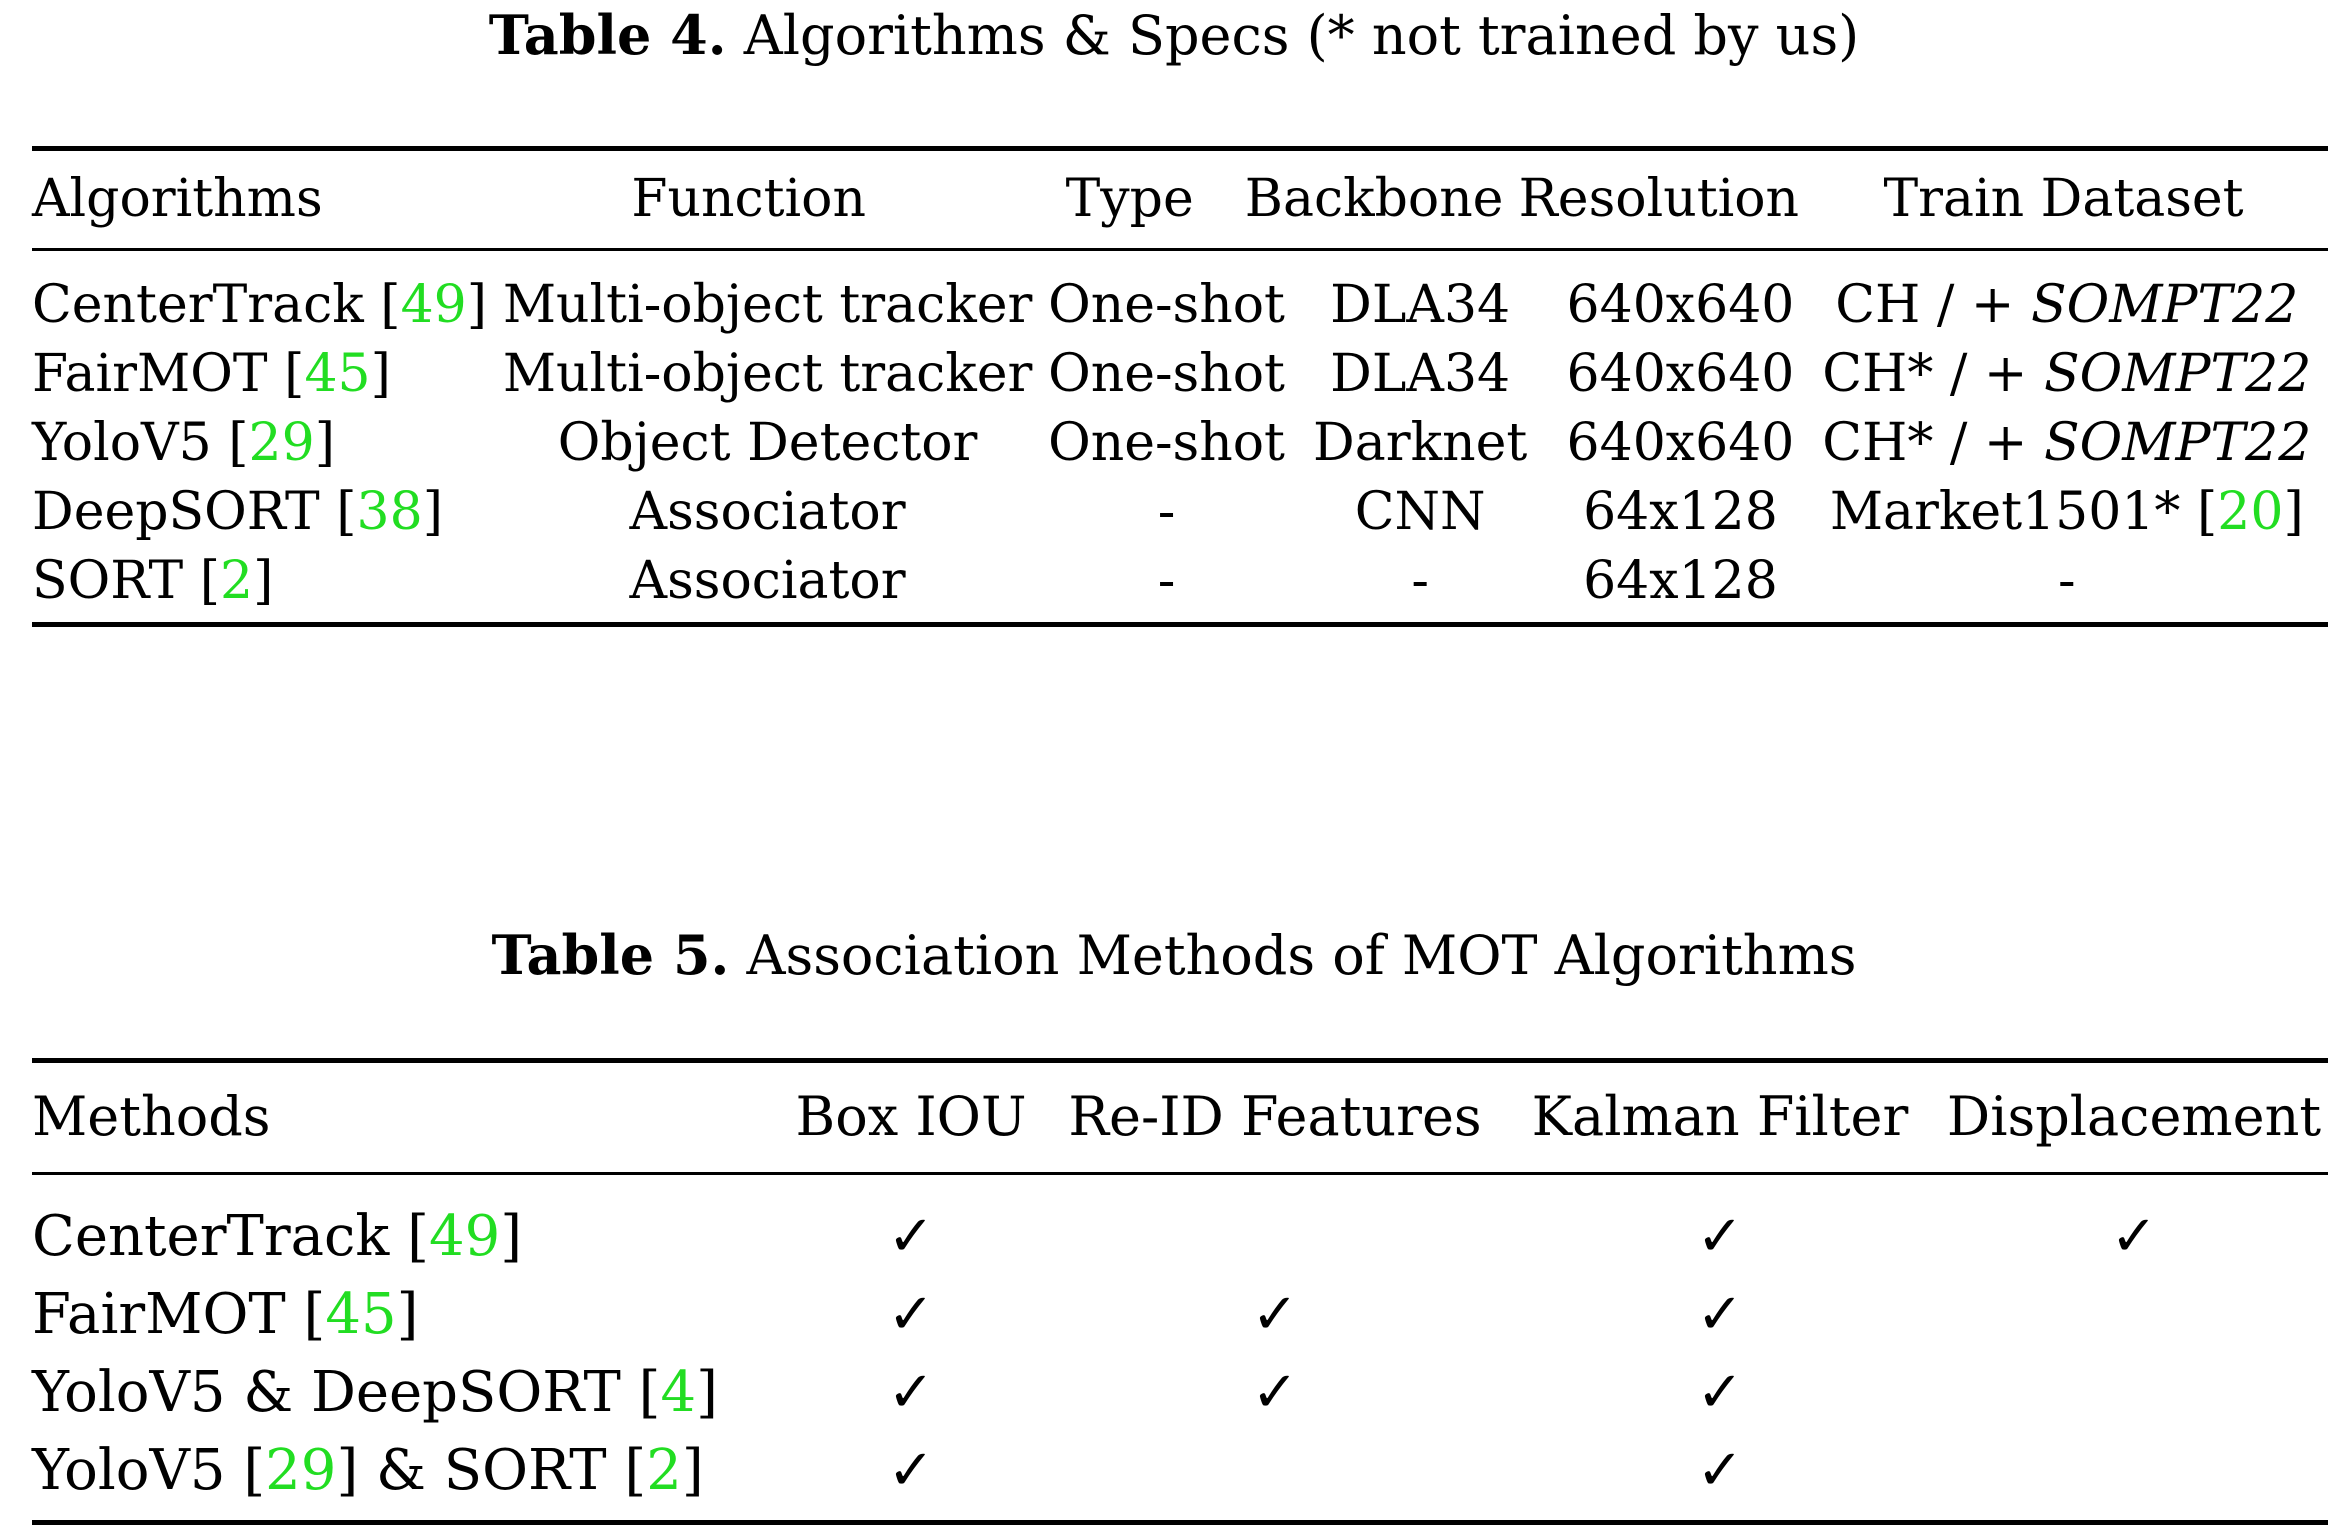  Describe the element at coordinates (2134, 1116) in the screenshot. I see `table5-header-cell: Displacement` at that location.